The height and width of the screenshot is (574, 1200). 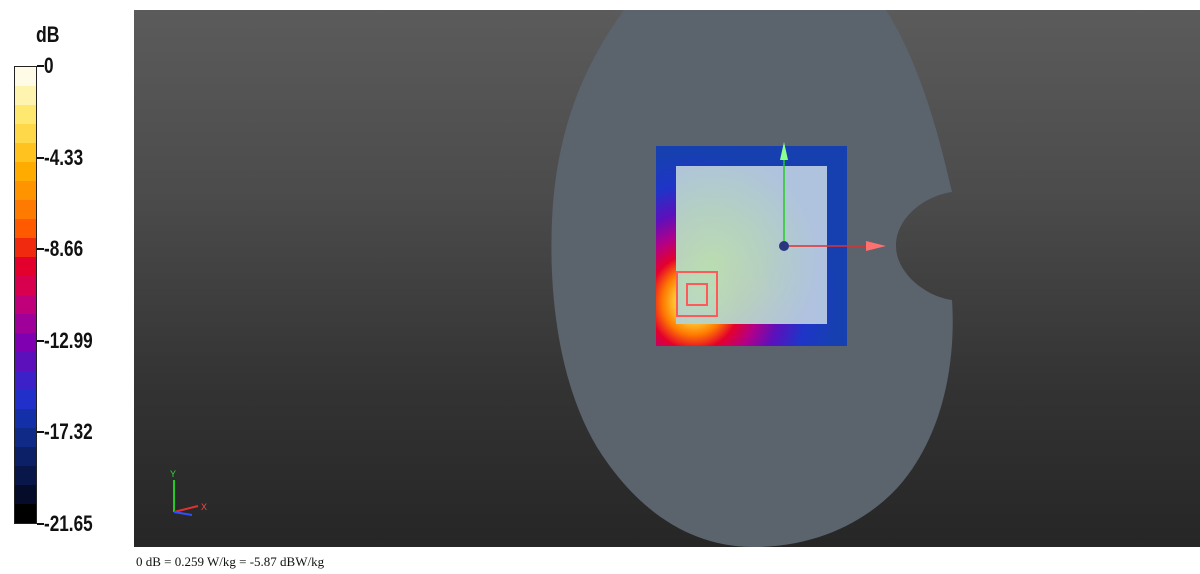 I want to click on color-scale-legend: dB 0 -4.33 -8.66 -12.99 -17.32 -21.65, so click(x=66, y=280).